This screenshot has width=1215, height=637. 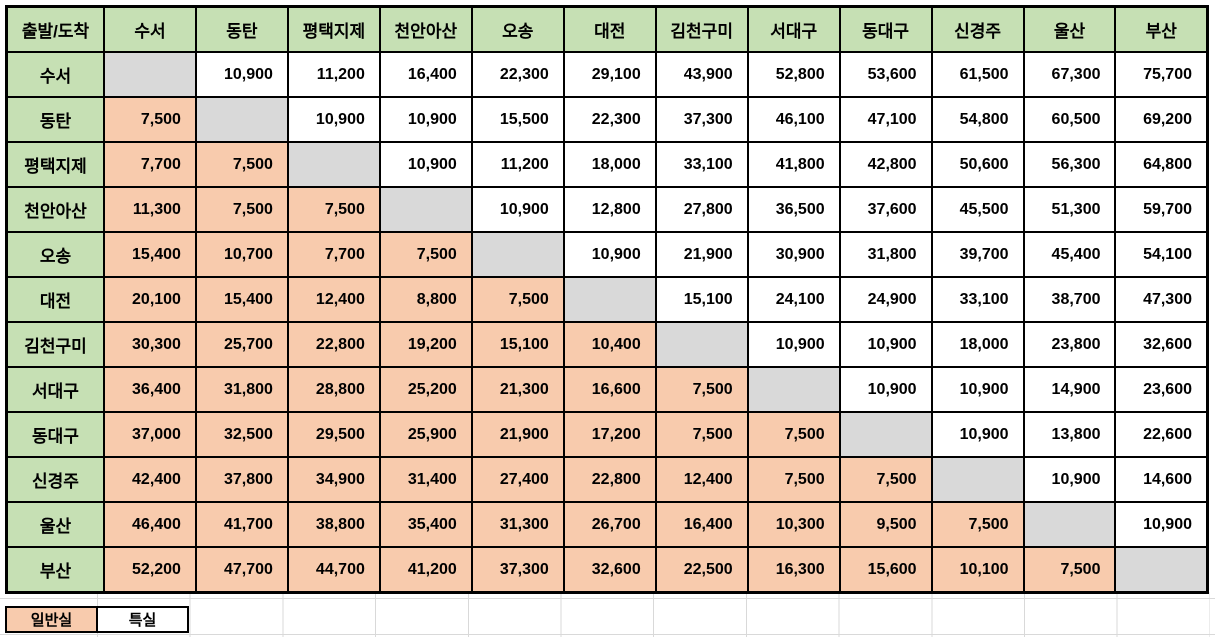 What do you see at coordinates (1161, 389) in the screenshot?
I see `fare-cell: 23,600` at bounding box center [1161, 389].